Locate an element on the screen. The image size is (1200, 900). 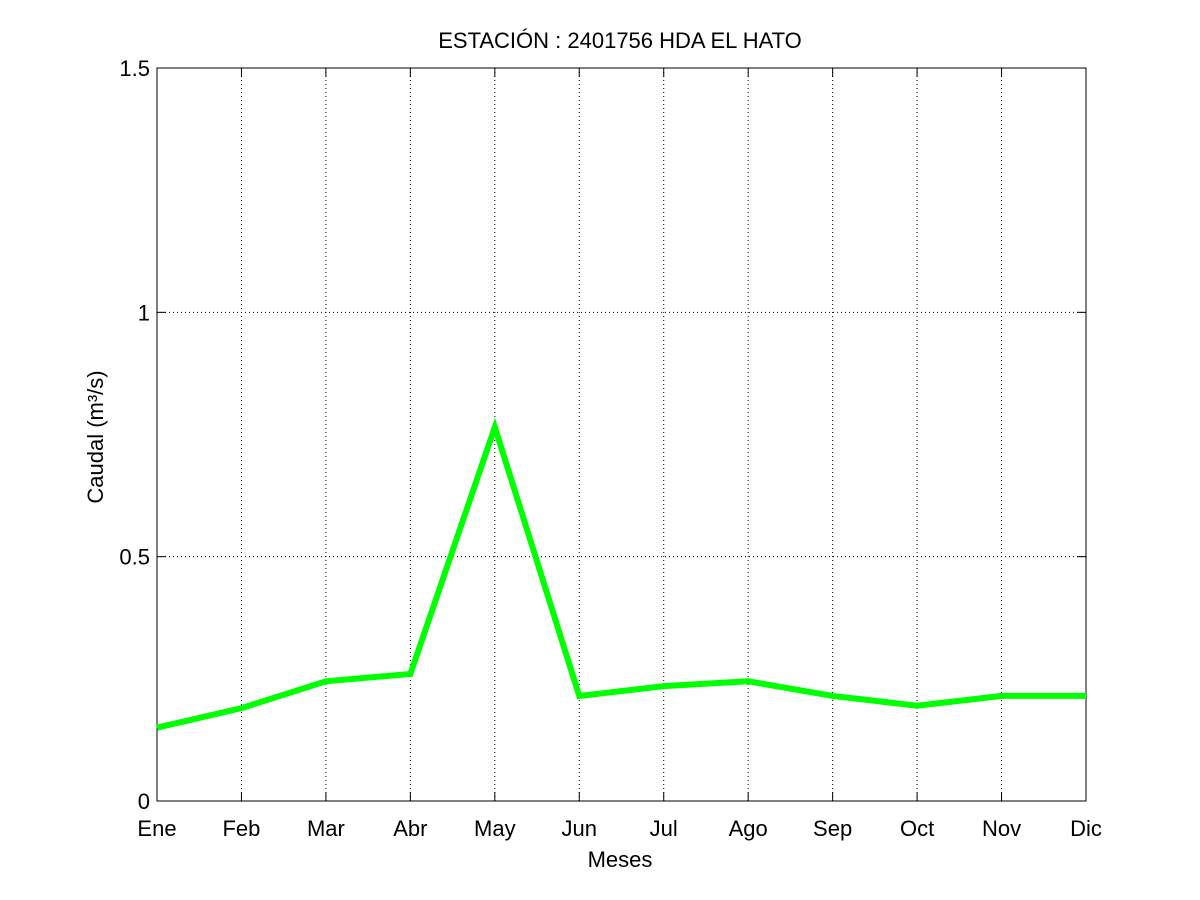
y-tick-label: 1.5 is located at coordinates (134, 68).